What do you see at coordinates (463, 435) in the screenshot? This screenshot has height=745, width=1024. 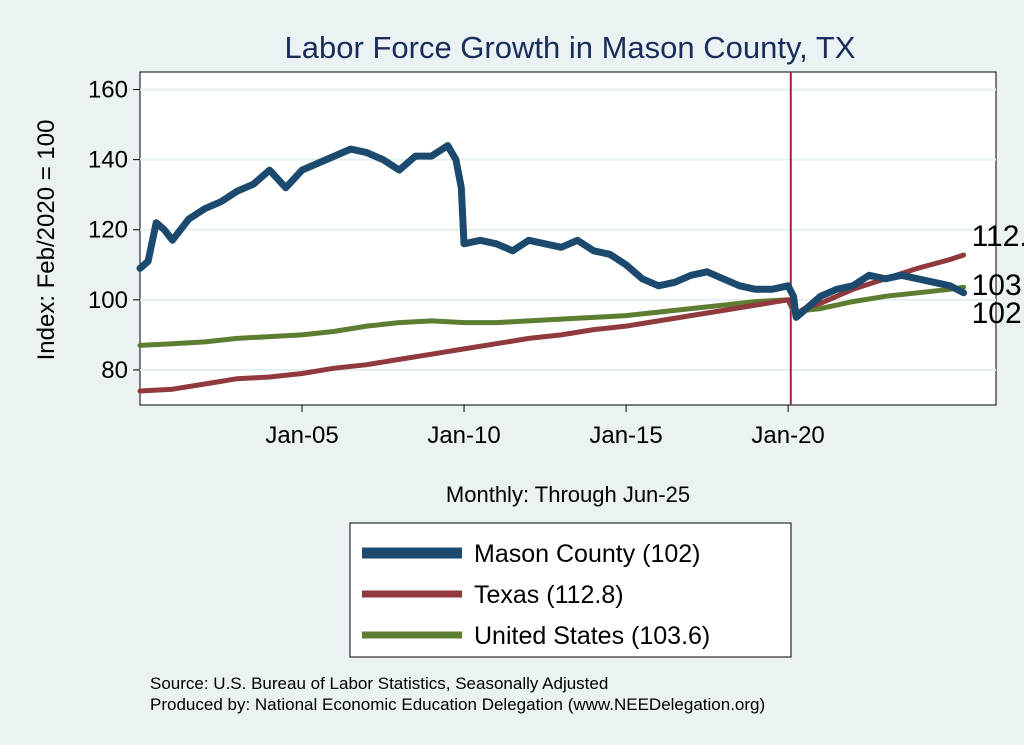 I see `x-tick-label: Jan-10` at bounding box center [463, 435].